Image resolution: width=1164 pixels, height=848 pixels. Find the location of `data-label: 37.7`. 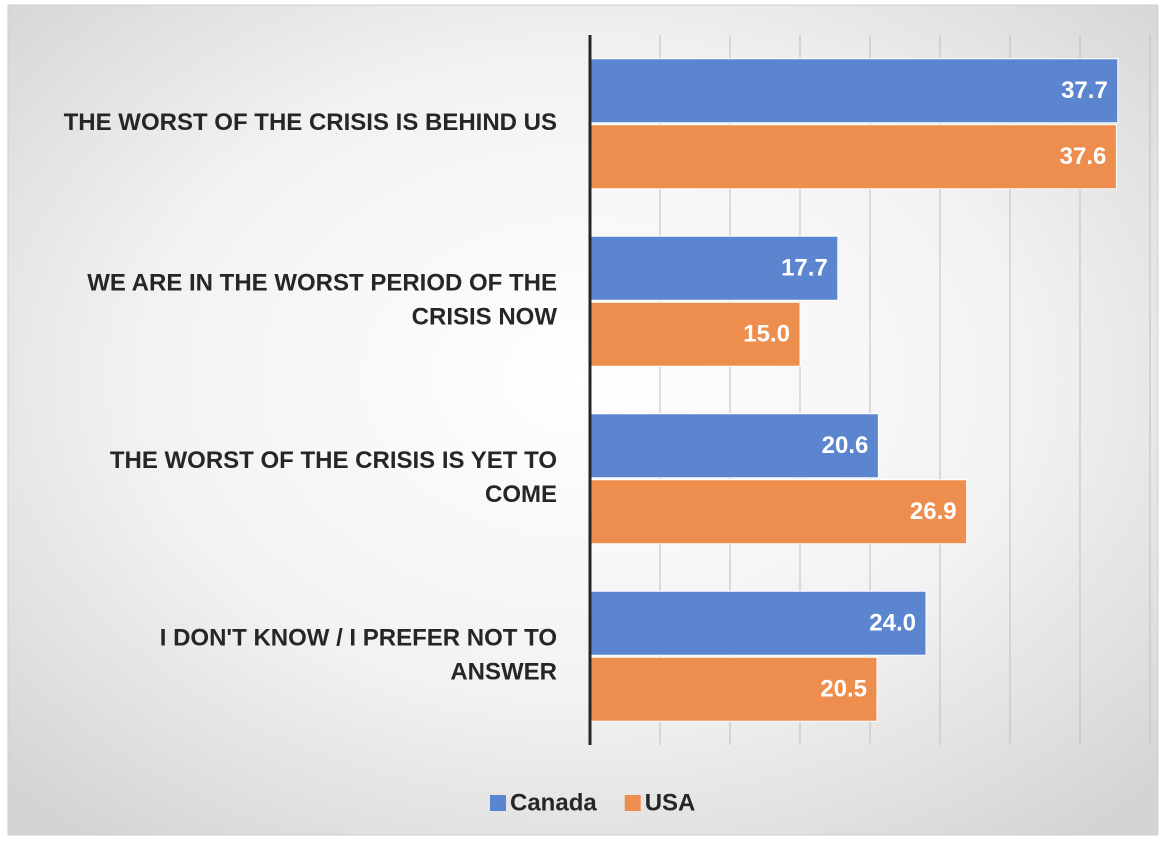

data-label: 37.7 is located at coordinates (1084, 90).